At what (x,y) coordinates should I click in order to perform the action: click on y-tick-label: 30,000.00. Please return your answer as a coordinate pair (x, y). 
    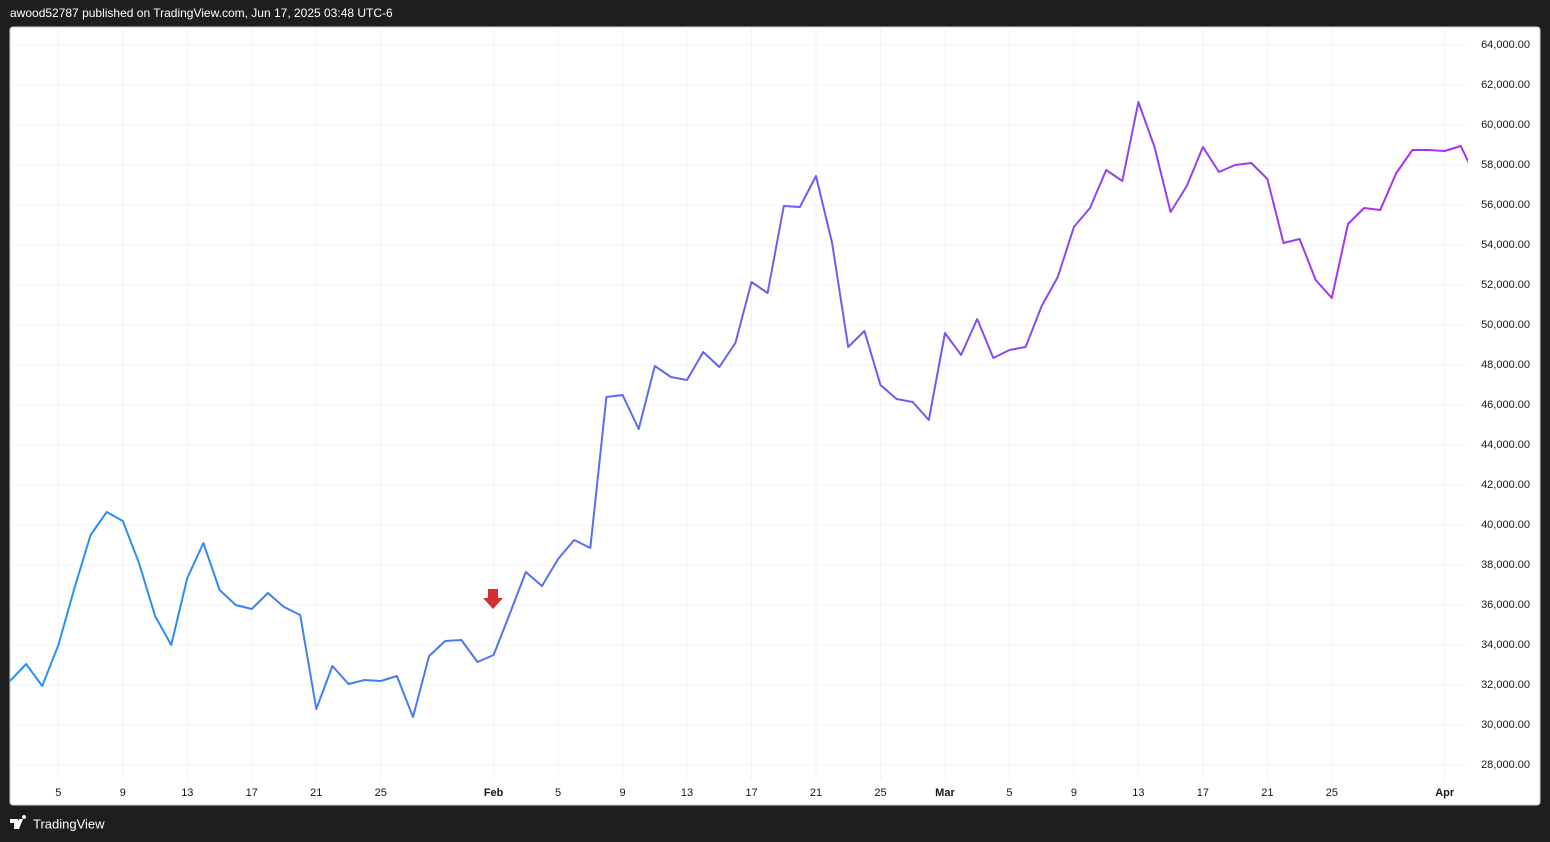
    Looking at the image, I should click on (1505, 725).